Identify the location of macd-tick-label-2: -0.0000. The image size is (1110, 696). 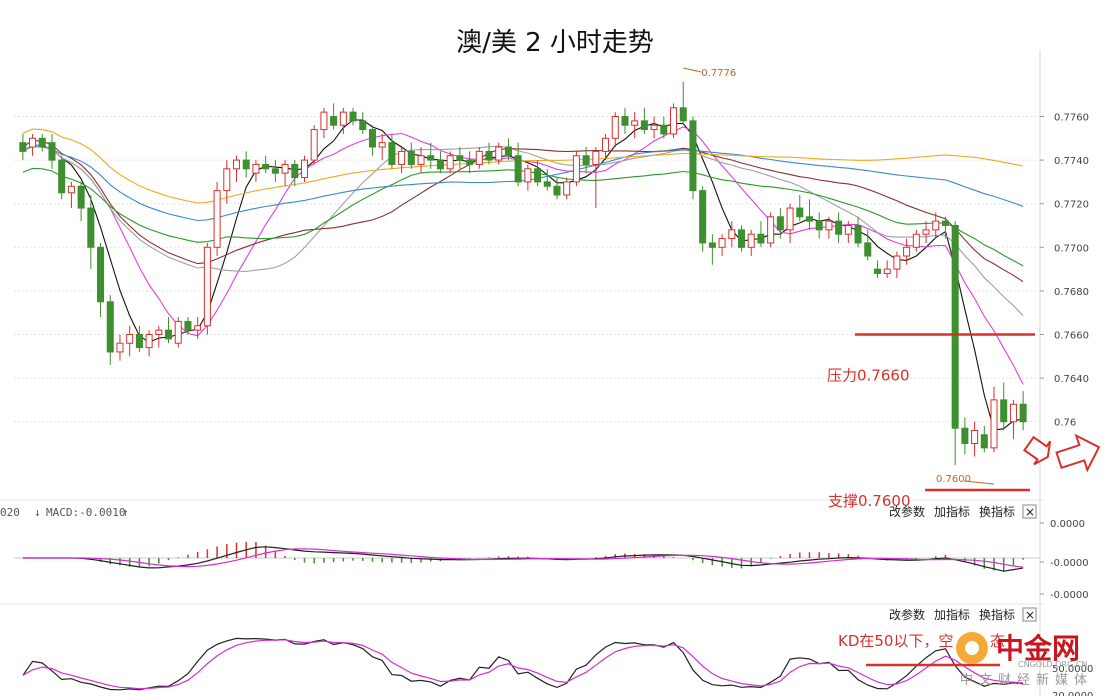
(1069, 595).